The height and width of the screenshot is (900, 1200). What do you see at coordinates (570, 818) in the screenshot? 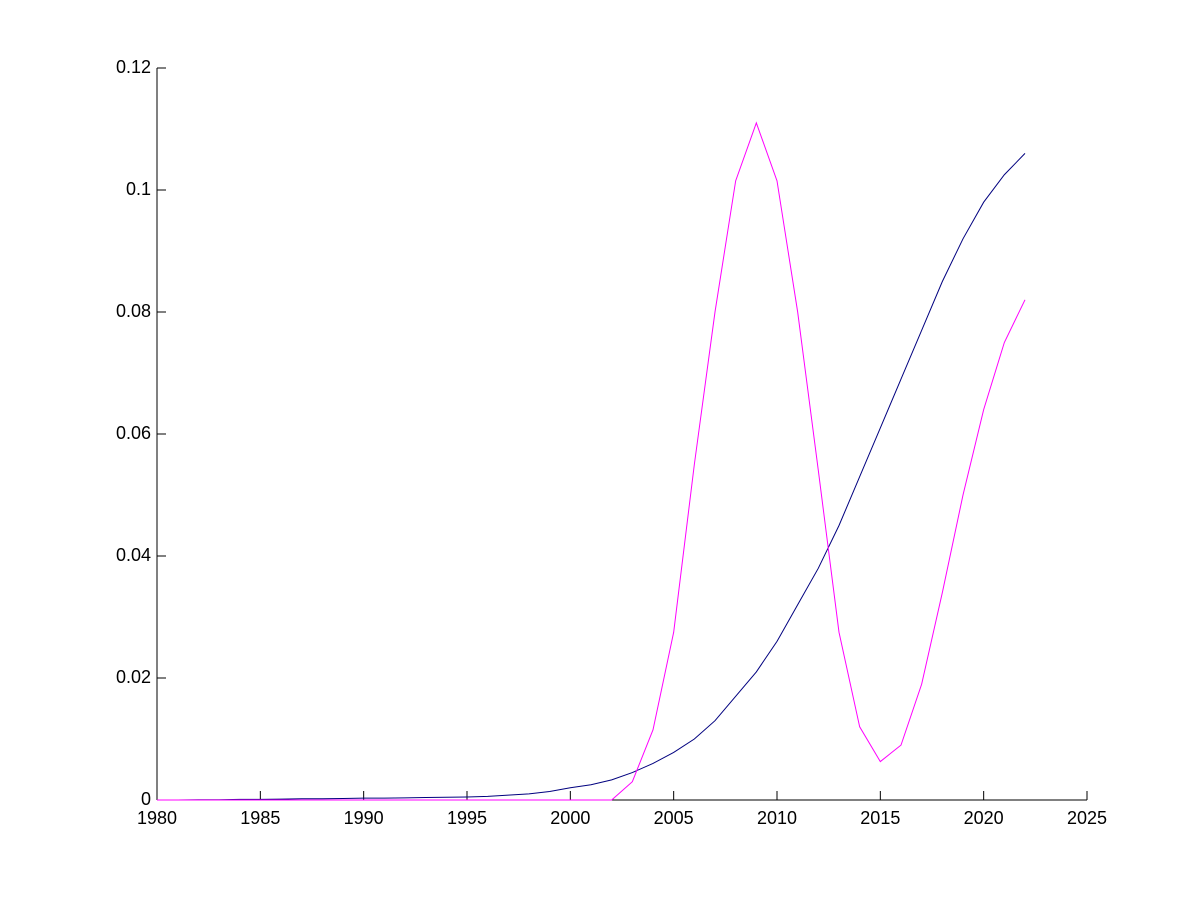
I see `x-tick-label: 2000` at bounding box center [570, 818].